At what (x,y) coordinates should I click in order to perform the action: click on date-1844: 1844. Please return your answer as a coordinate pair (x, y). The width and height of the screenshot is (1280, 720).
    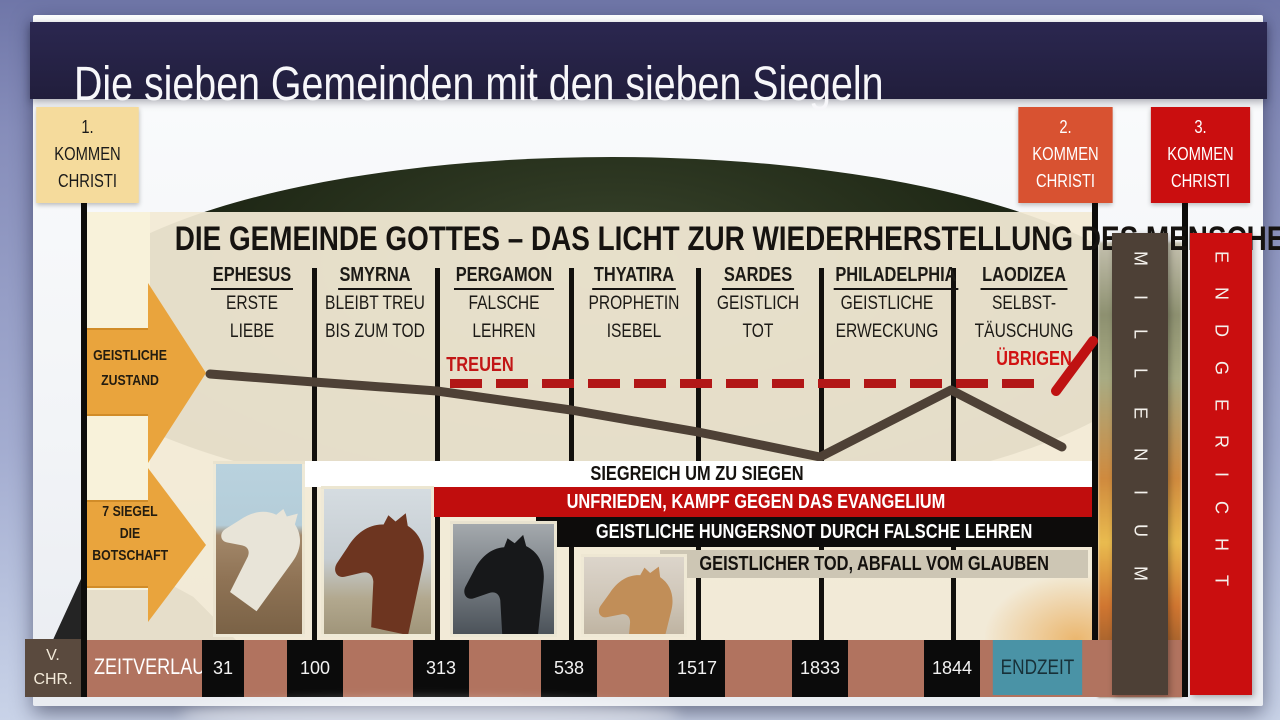
    Looking at the image, I should click on (952, 668).